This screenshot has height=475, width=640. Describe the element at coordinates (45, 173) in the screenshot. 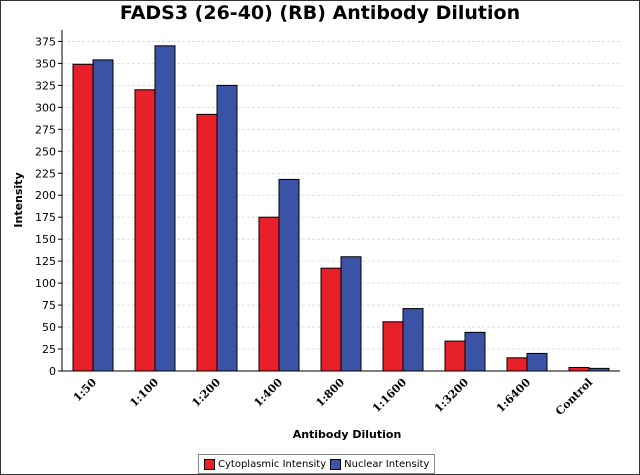

I see `y-tick-label: 225` at that location.